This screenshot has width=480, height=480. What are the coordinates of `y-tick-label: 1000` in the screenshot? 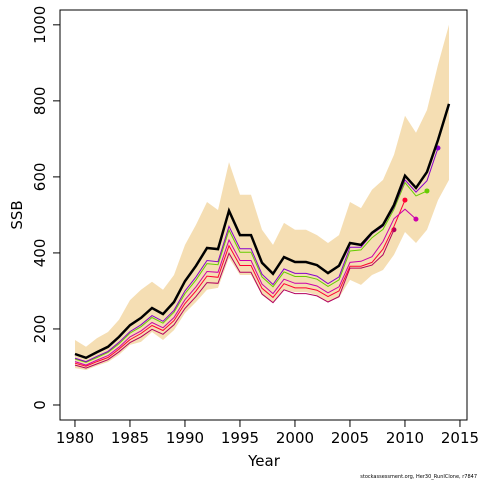 It's located at (40, 25).